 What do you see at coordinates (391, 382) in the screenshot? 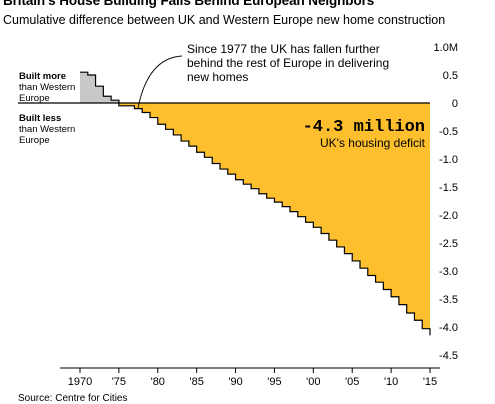
I see `x-tick-label: '10` at bounding box center [391, 382].